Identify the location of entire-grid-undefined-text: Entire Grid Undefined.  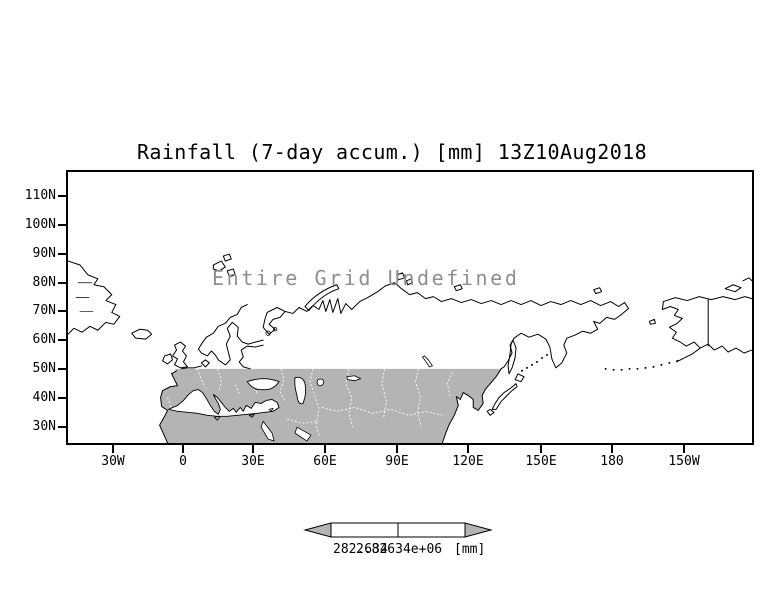
(366, 278).